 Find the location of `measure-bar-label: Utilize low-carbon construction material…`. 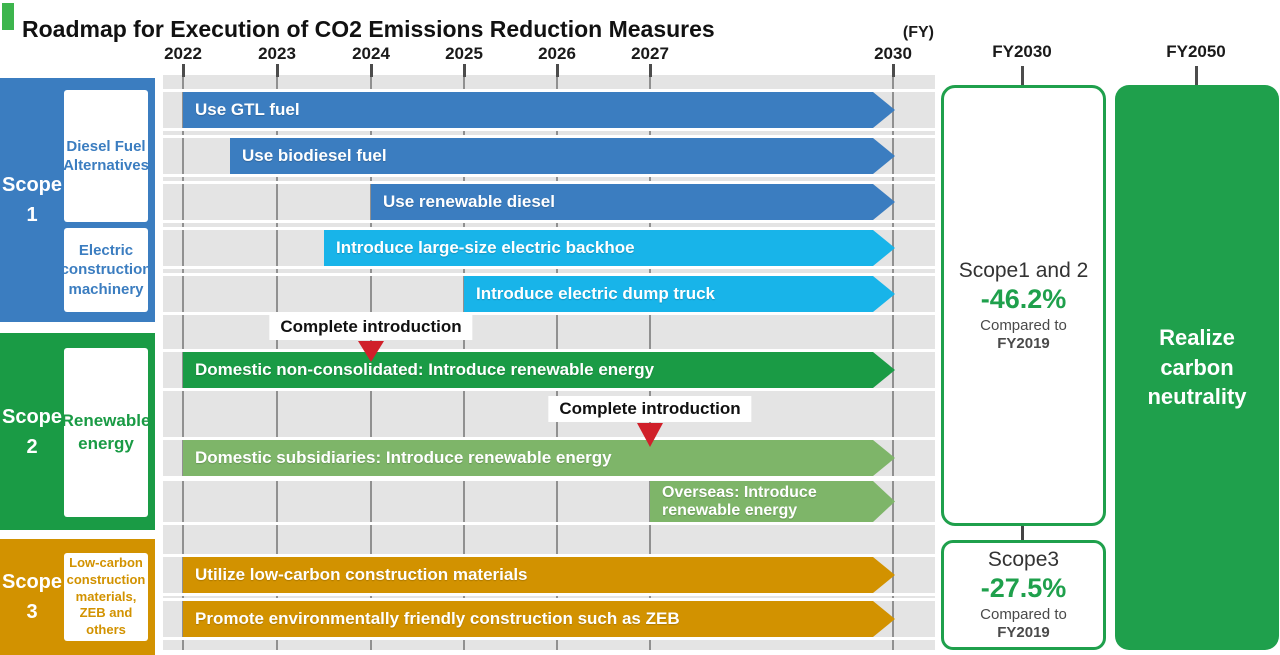

measure-bar-label: Utilize low-carbon construction material… is located at coordinates (361, 574).